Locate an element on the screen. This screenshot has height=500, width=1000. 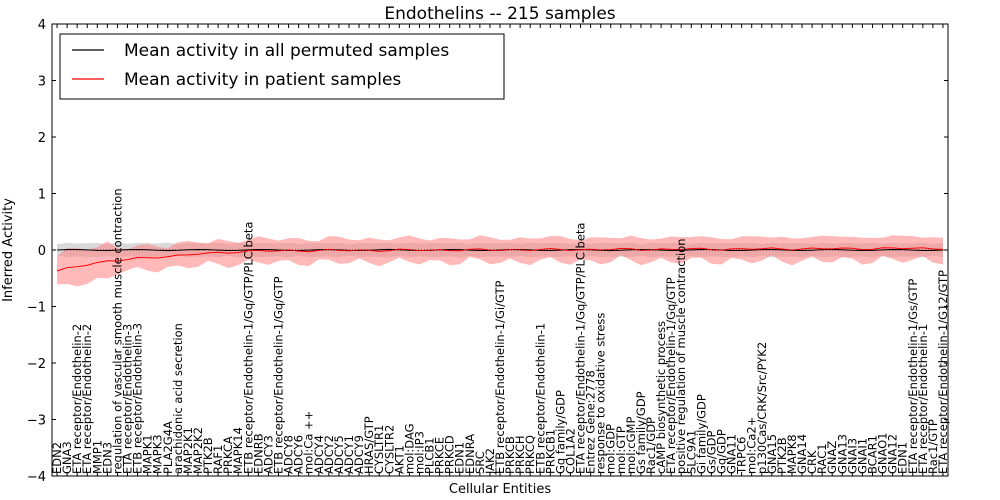
x-tick-label: GNA15 is located at coordinates (772, 454).